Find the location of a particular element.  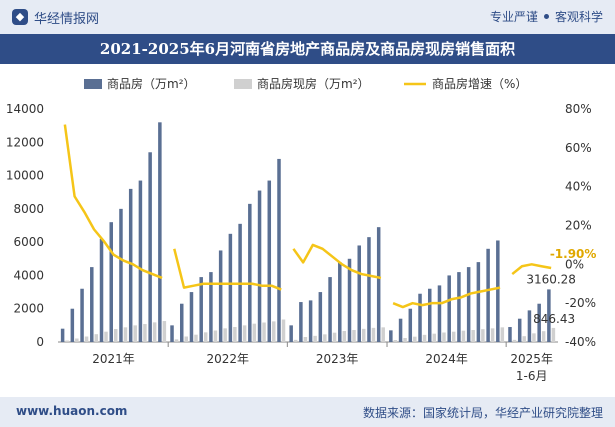

left-tick-label: 10000 is located at coordinates (25, 176).